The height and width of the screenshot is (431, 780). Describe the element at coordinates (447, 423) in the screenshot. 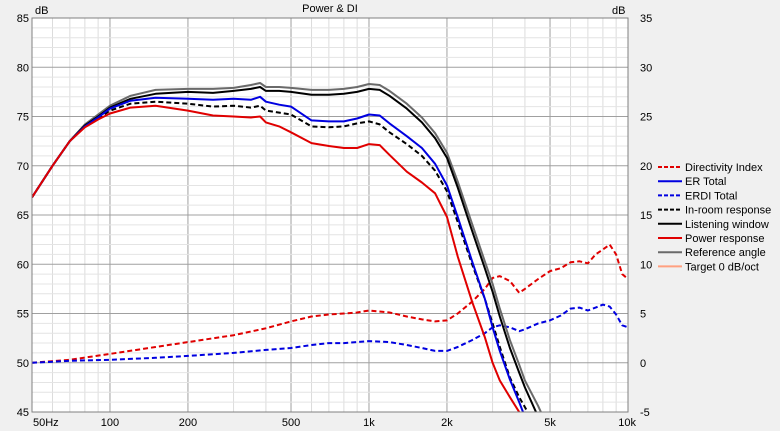

I see `x-tick-label: 2k` at that location.